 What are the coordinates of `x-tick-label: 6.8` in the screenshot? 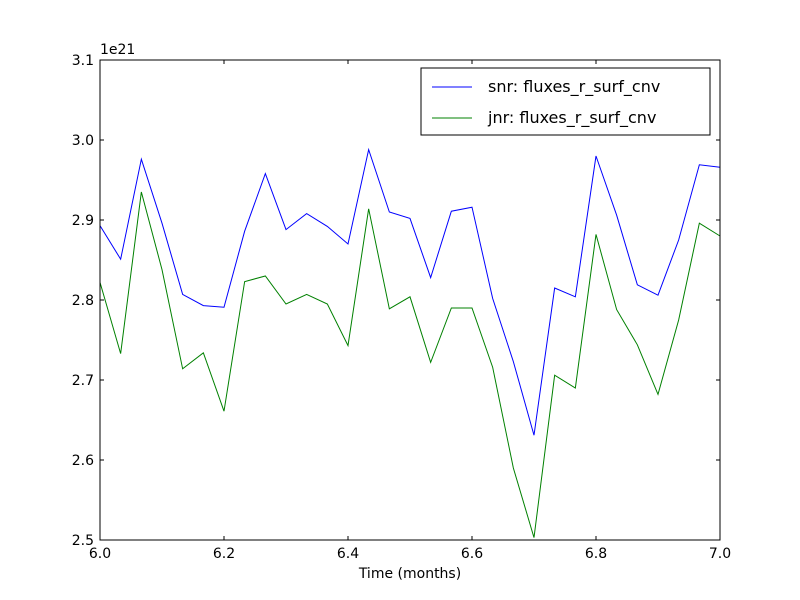 It's located at (596, 554).